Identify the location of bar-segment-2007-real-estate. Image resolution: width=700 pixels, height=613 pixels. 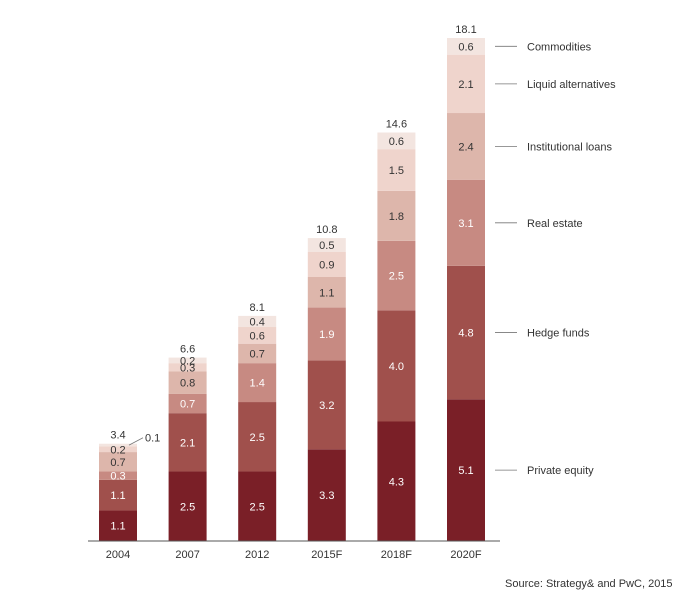
(187, 403).